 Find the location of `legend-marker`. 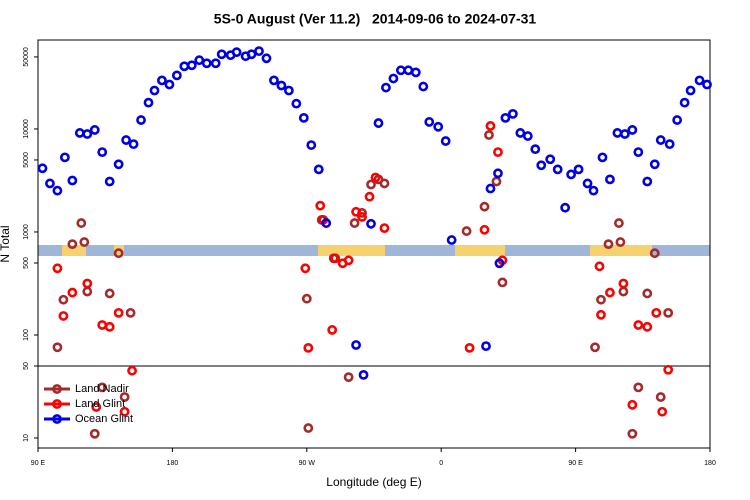

legend-marker is located at coordinates (57, 389).